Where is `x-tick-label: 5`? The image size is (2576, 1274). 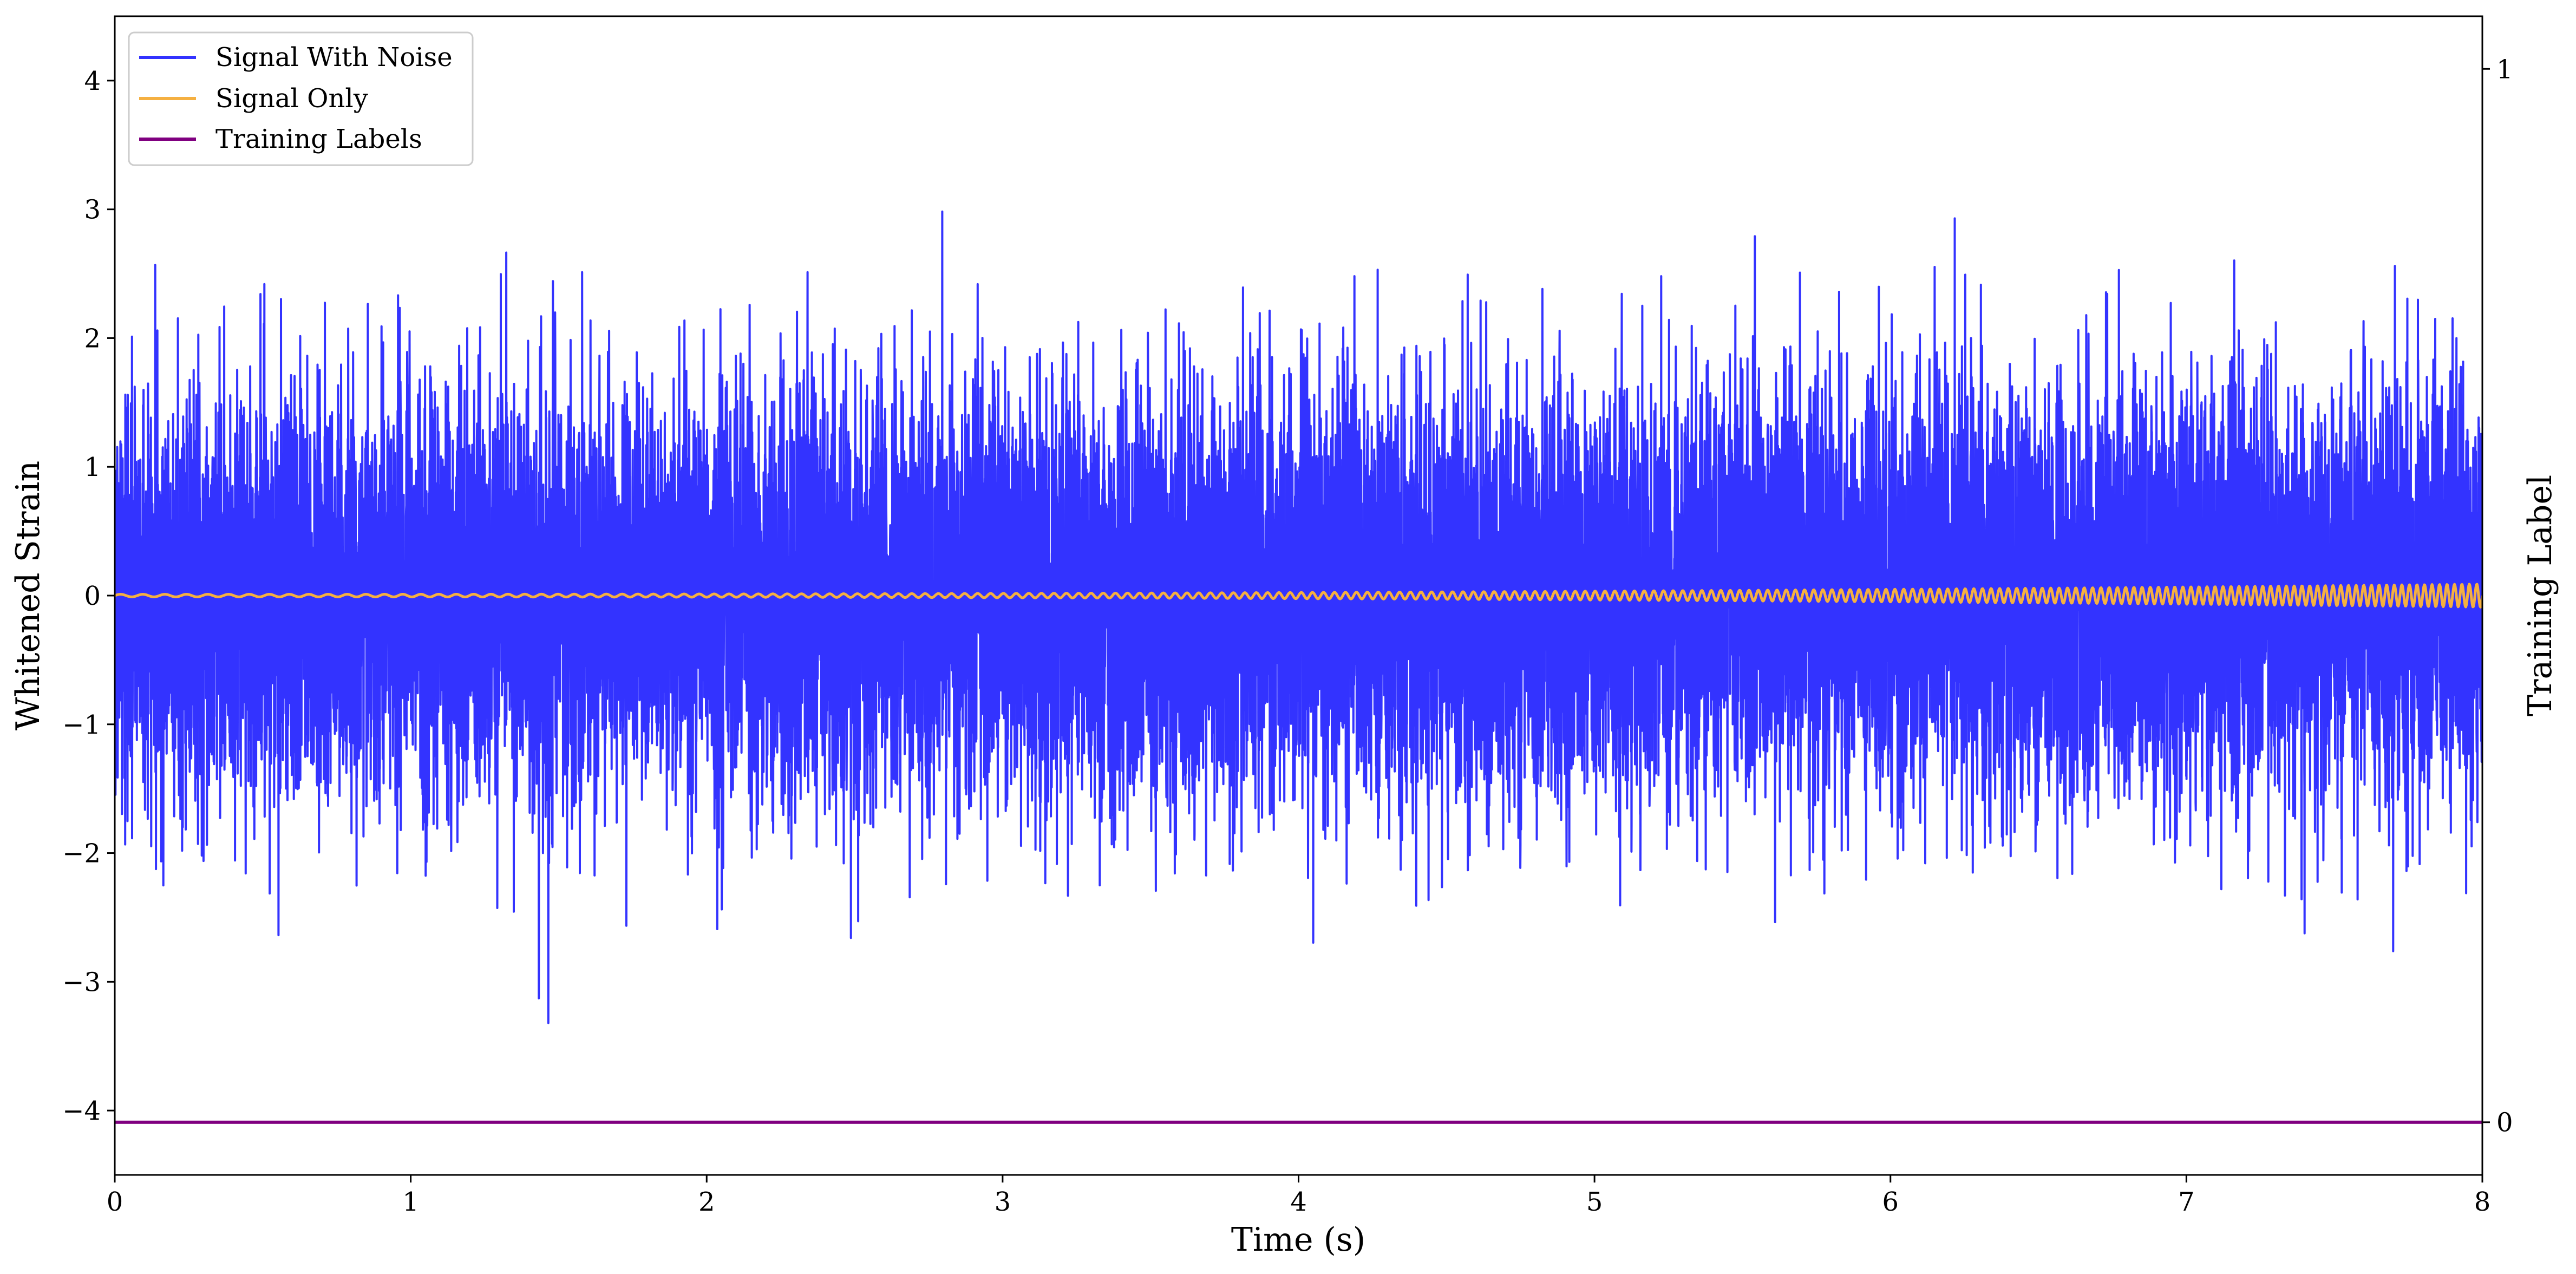 x-tick-label: 5 is located at coordinates (1594, 1202).